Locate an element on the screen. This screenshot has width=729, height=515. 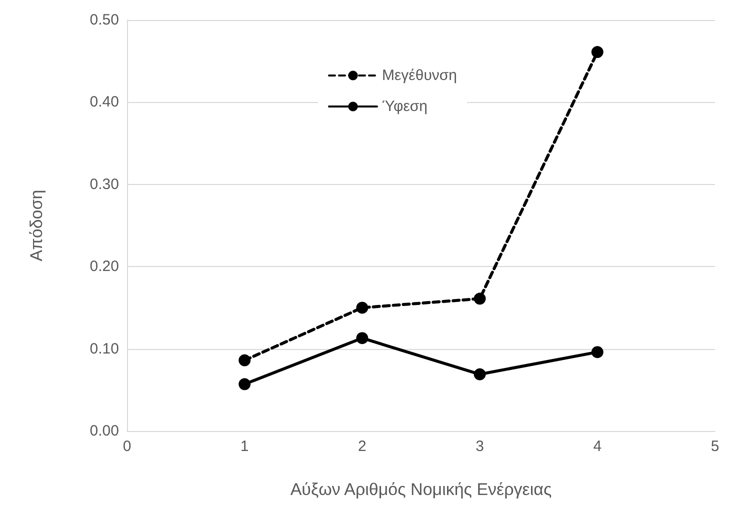
x-tick-label: 1 is located at coordinates (244, 446).